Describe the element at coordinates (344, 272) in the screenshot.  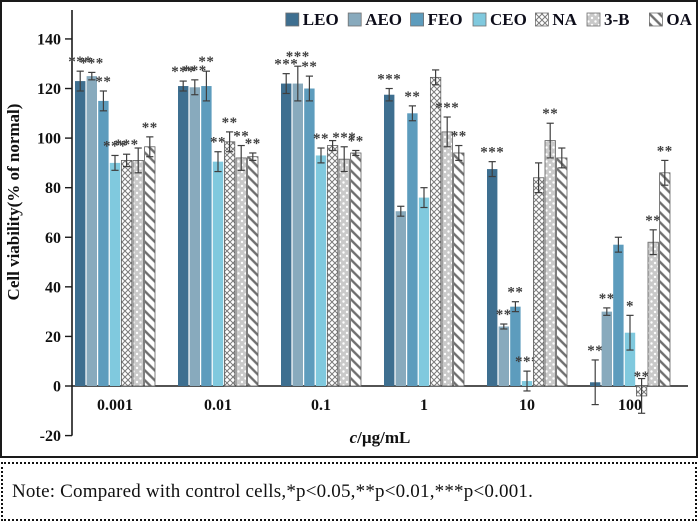
I see `bar-3-B-0.1` at that location.